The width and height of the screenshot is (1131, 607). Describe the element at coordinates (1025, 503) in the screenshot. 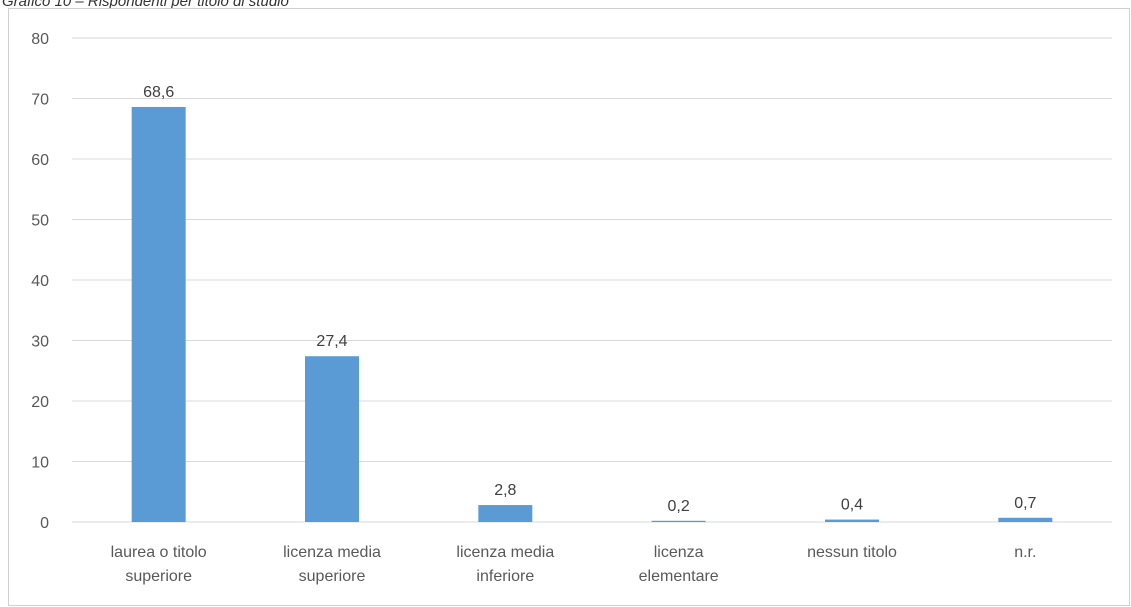

I see `data-label: 0,7` at that location.